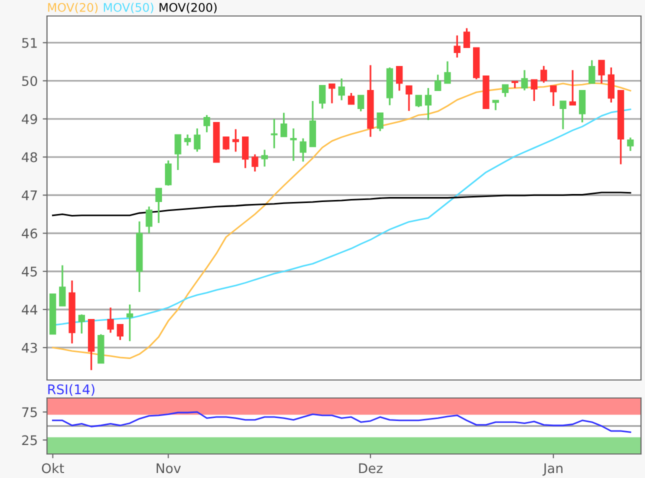  What do you see at coordinates (29, 195) in the screenshot?
I see `y-tick-label: 47` at bounding box center [29, 195].